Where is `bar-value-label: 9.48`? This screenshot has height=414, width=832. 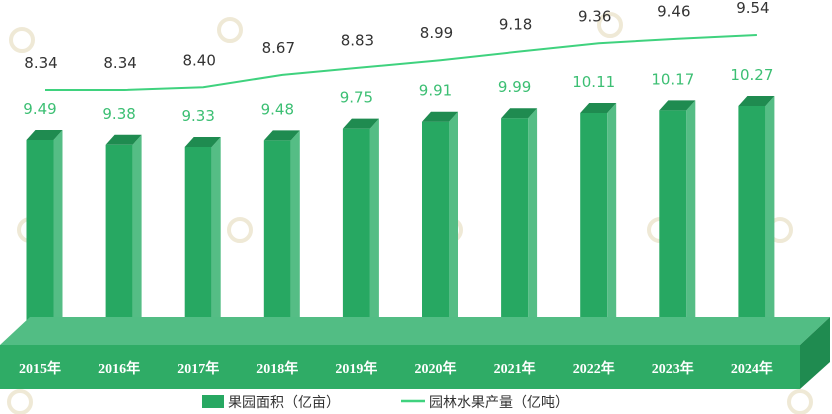 bar-value-label: 9.48 is located at coordinates (277, 109).